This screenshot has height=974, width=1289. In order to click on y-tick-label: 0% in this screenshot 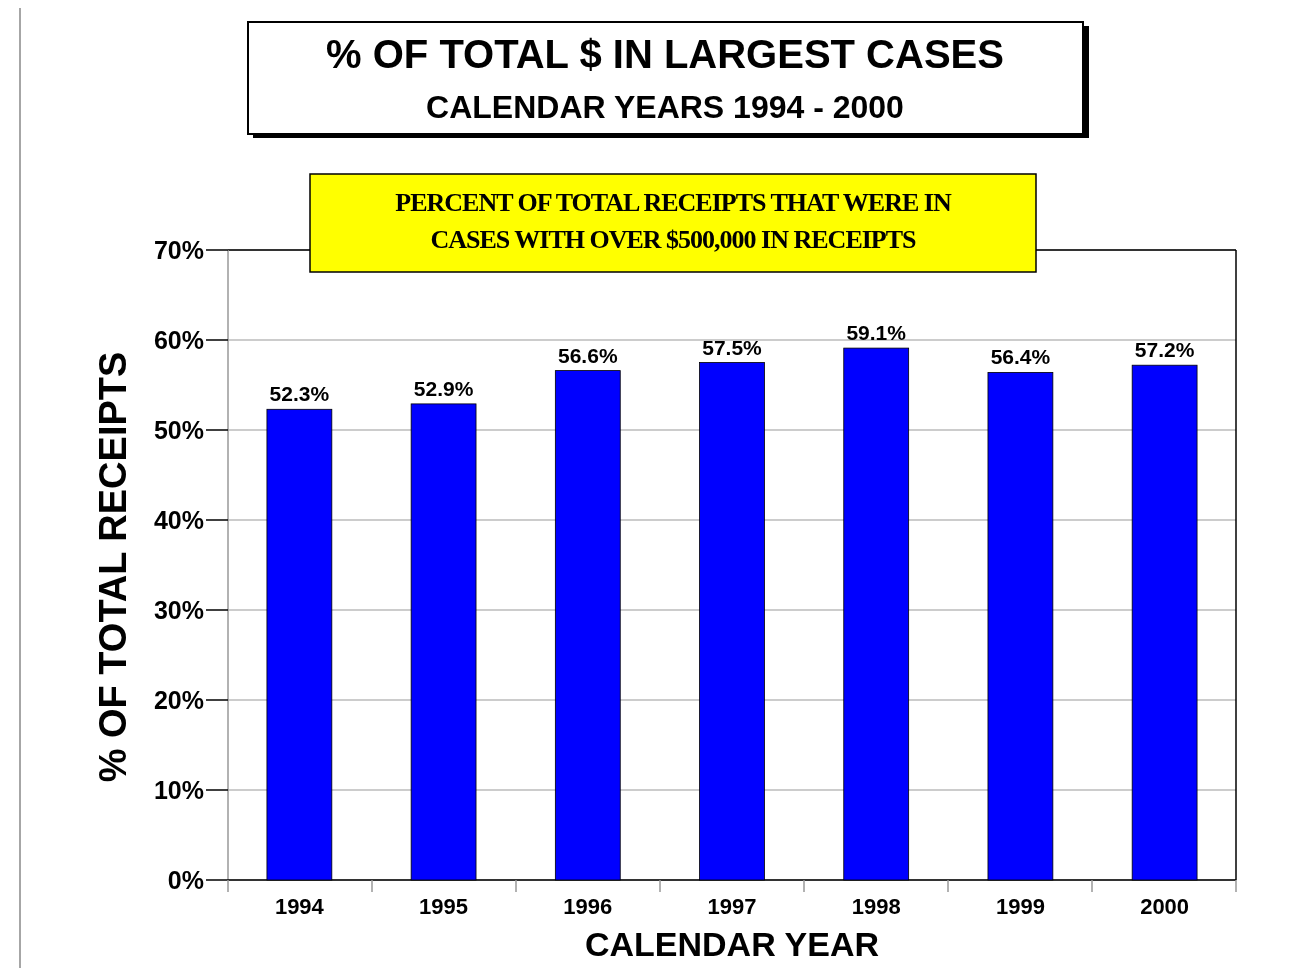, I will do `click(185, 880)`.